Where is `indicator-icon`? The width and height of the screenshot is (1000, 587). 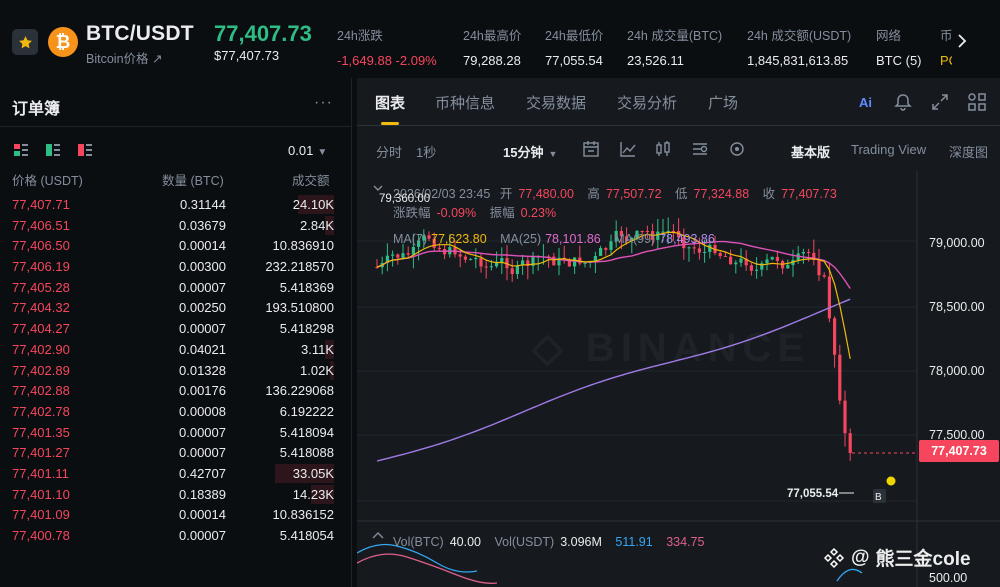 indicator-icon is located at coordinates (628, 149).